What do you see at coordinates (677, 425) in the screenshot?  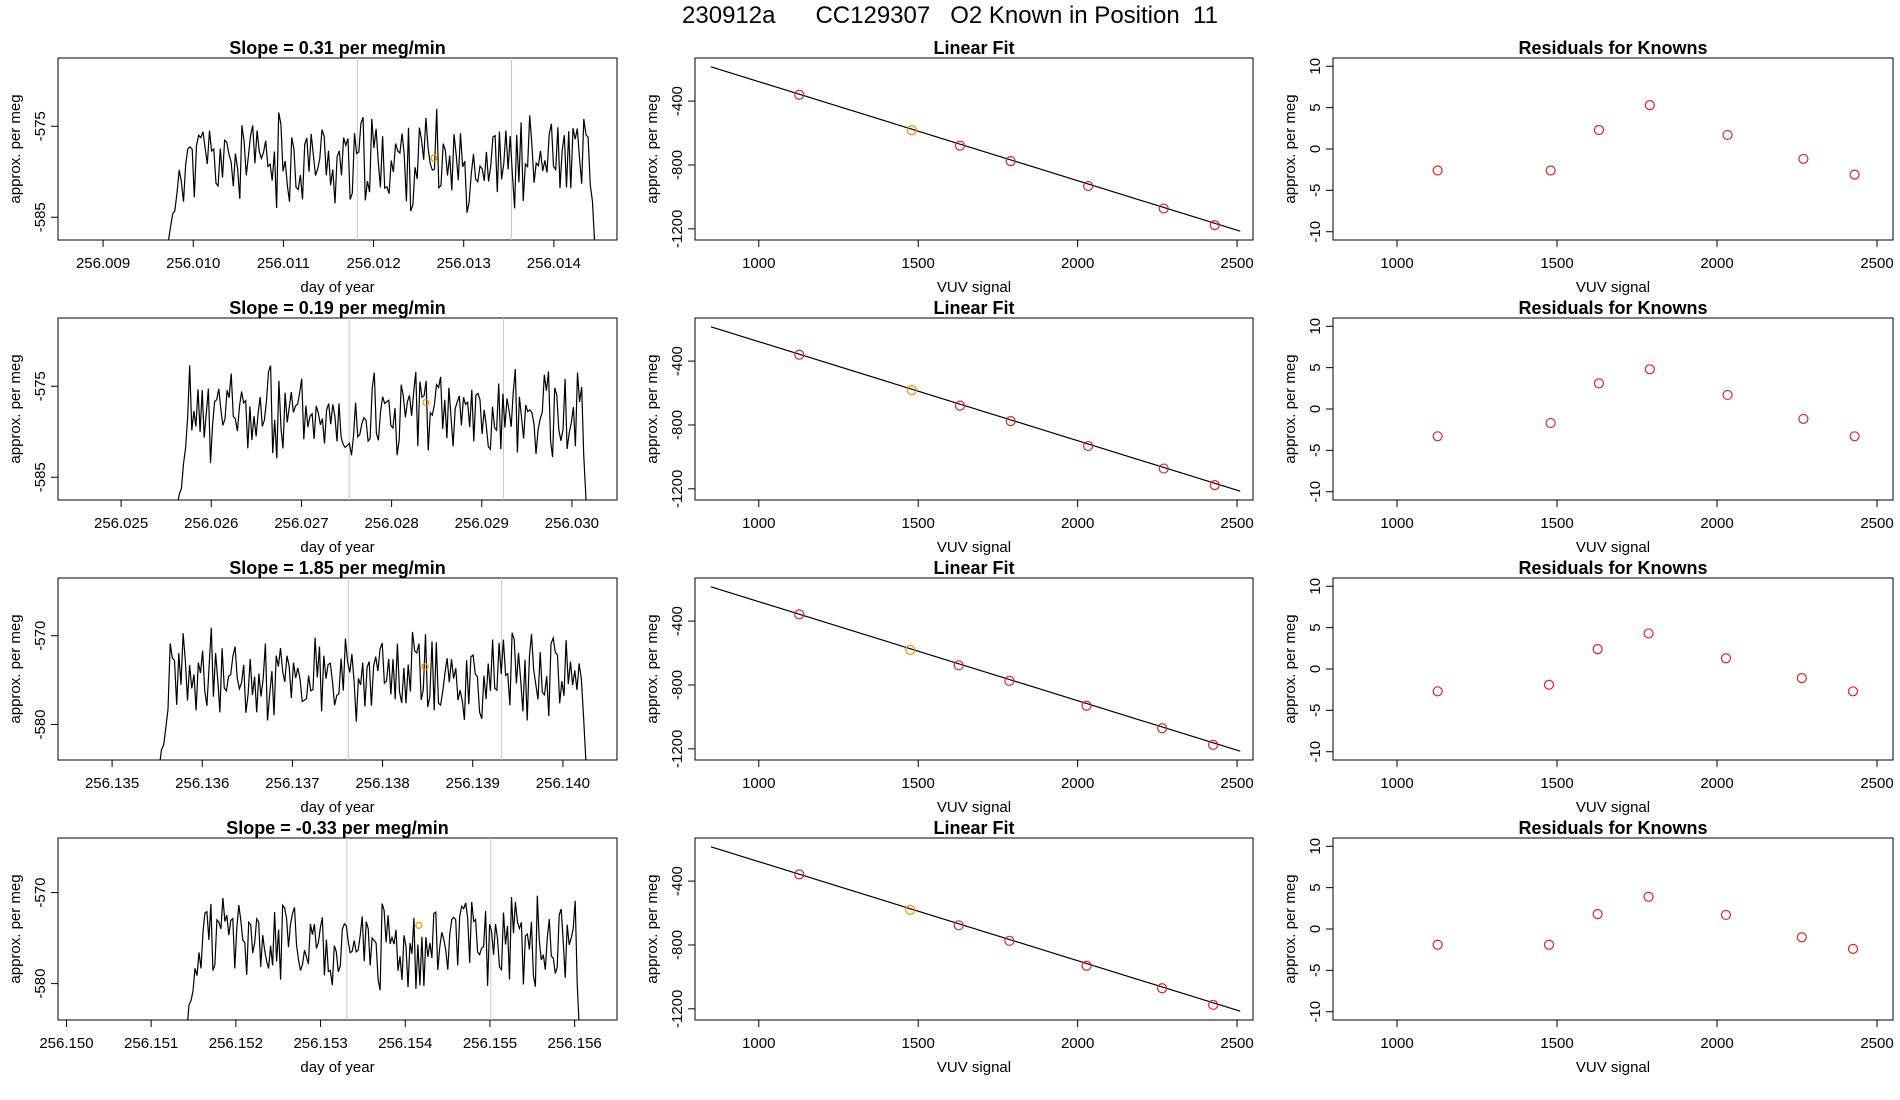 I see `y-tick-label: -800` at bounding box center [677, 425].